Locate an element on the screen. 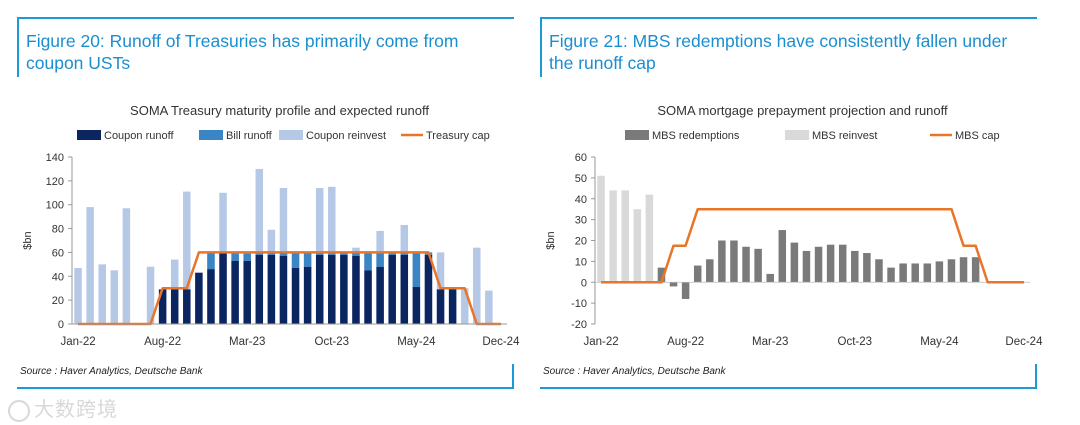 The image size is (1080, 425). y-tick-label: -20 is located at coordinates (579, 325).